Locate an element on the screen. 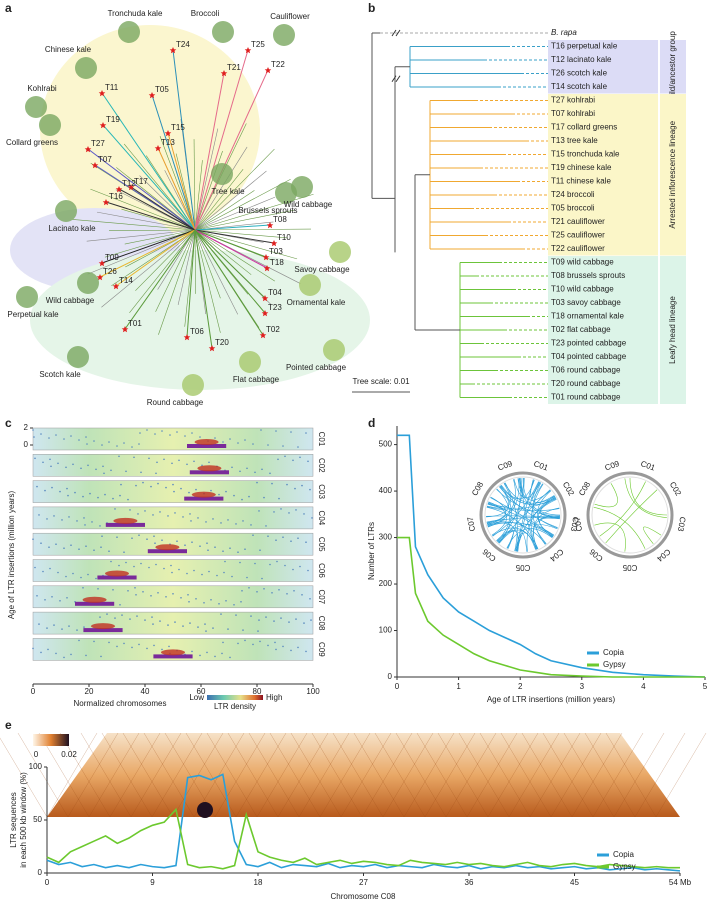  circos-label: C02 is located at coordinates (675, 489).